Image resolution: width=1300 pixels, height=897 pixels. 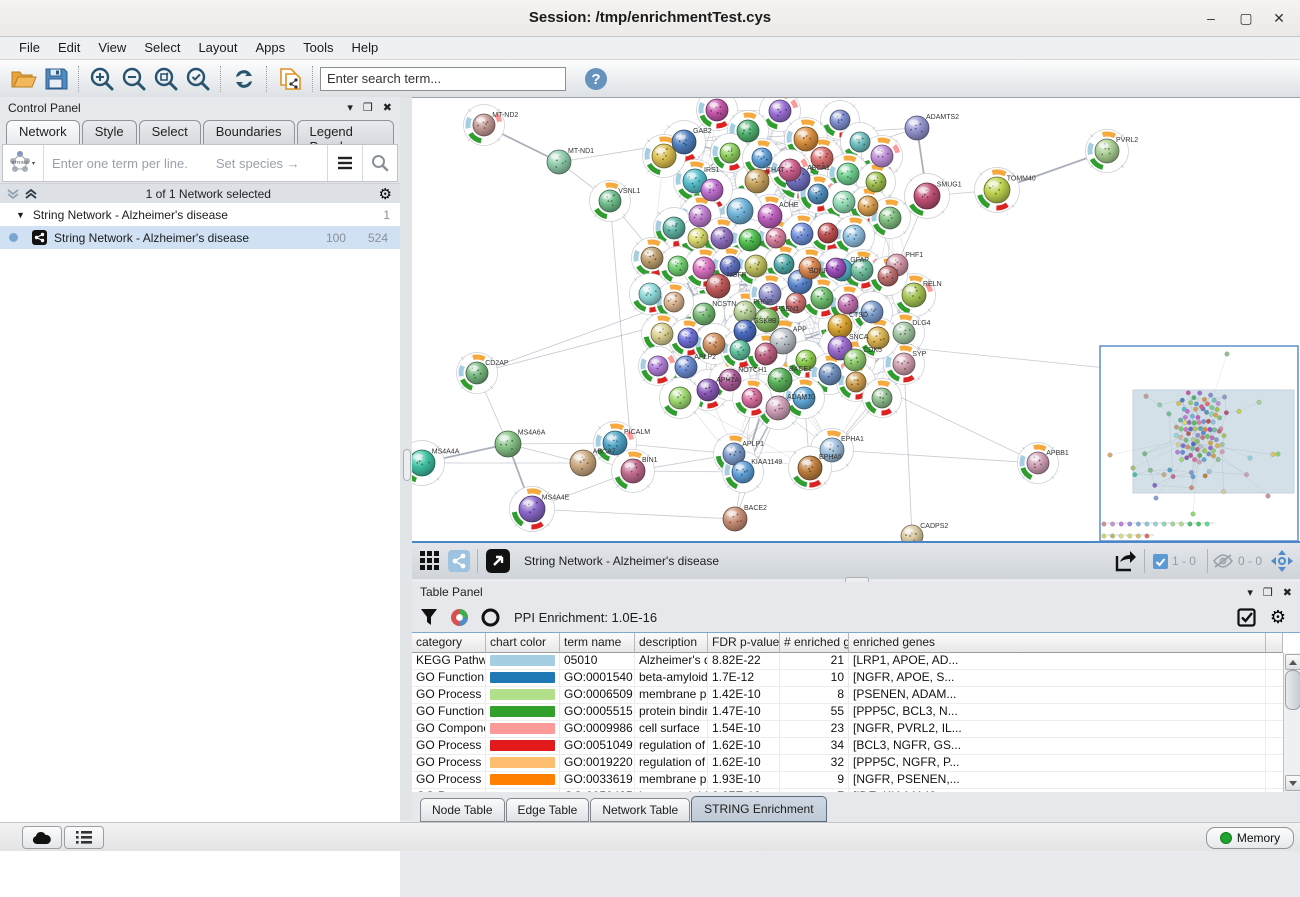 What do you see at coordinates (1211, 18) in the screenshot?
I see `minimize-button: –` at bounding box center [1211, 18].